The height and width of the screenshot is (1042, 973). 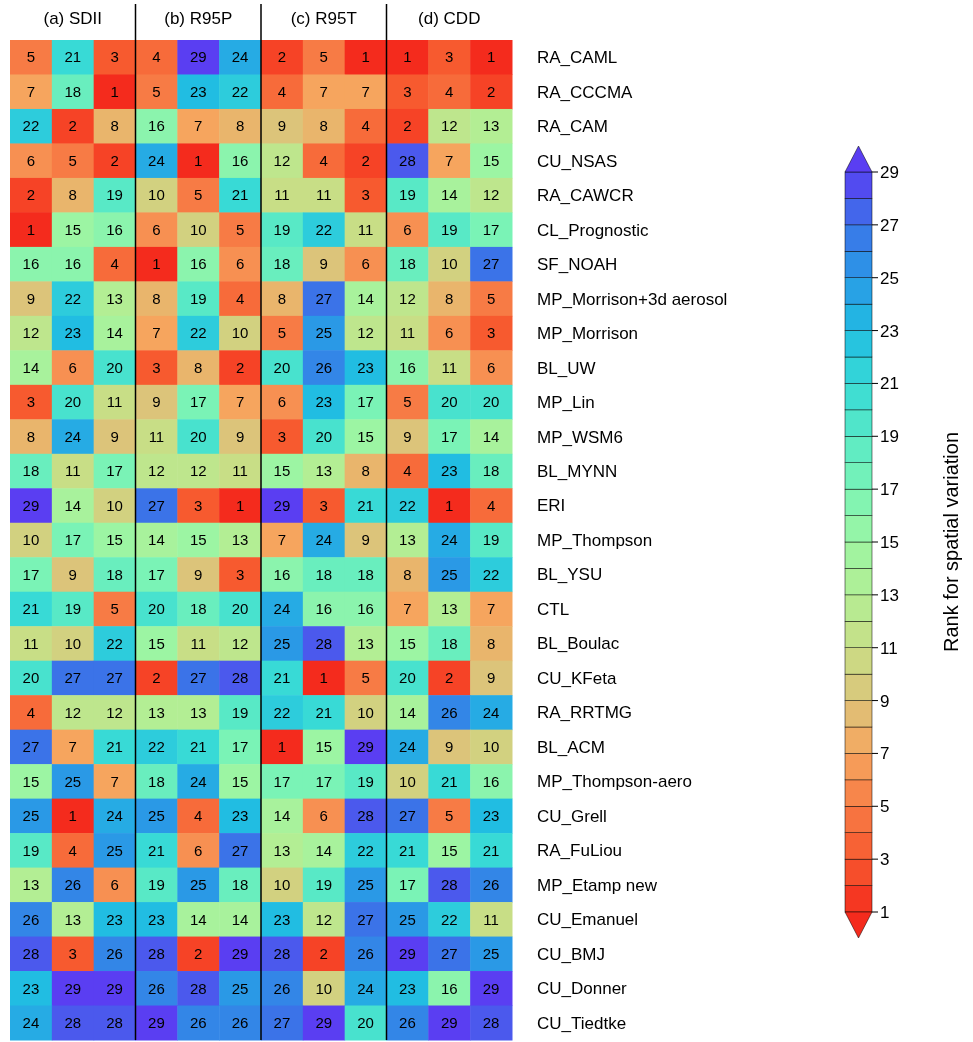 I want to click on y-tick-label: BL_Boulac, so click(x=578, y=644).